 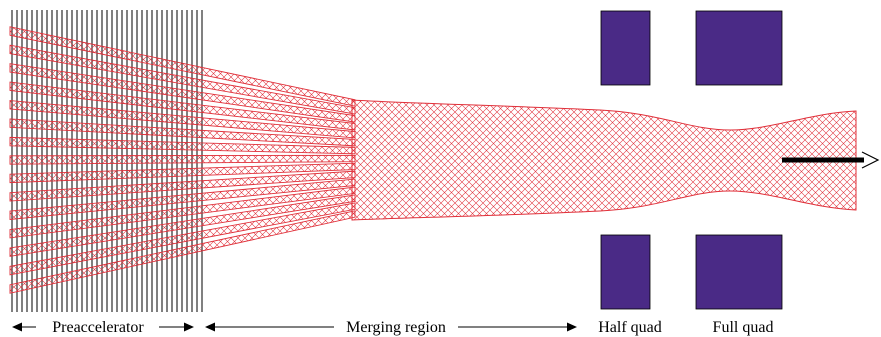 What do you see at coordinates (625, 272) in the screenshot?
I see `half-quad-bottom-magnet` at bounding box center [625, 272].